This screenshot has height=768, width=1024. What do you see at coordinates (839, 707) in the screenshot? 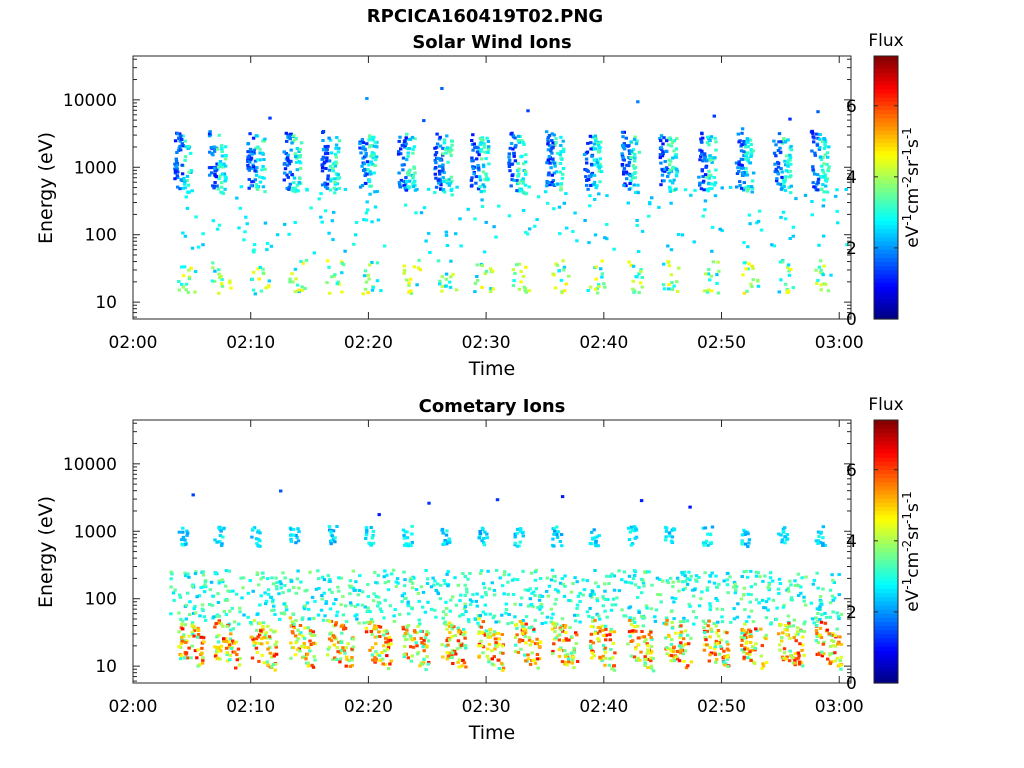
I see `x-tick-label: 03:00` at bounding box center [839, 707].